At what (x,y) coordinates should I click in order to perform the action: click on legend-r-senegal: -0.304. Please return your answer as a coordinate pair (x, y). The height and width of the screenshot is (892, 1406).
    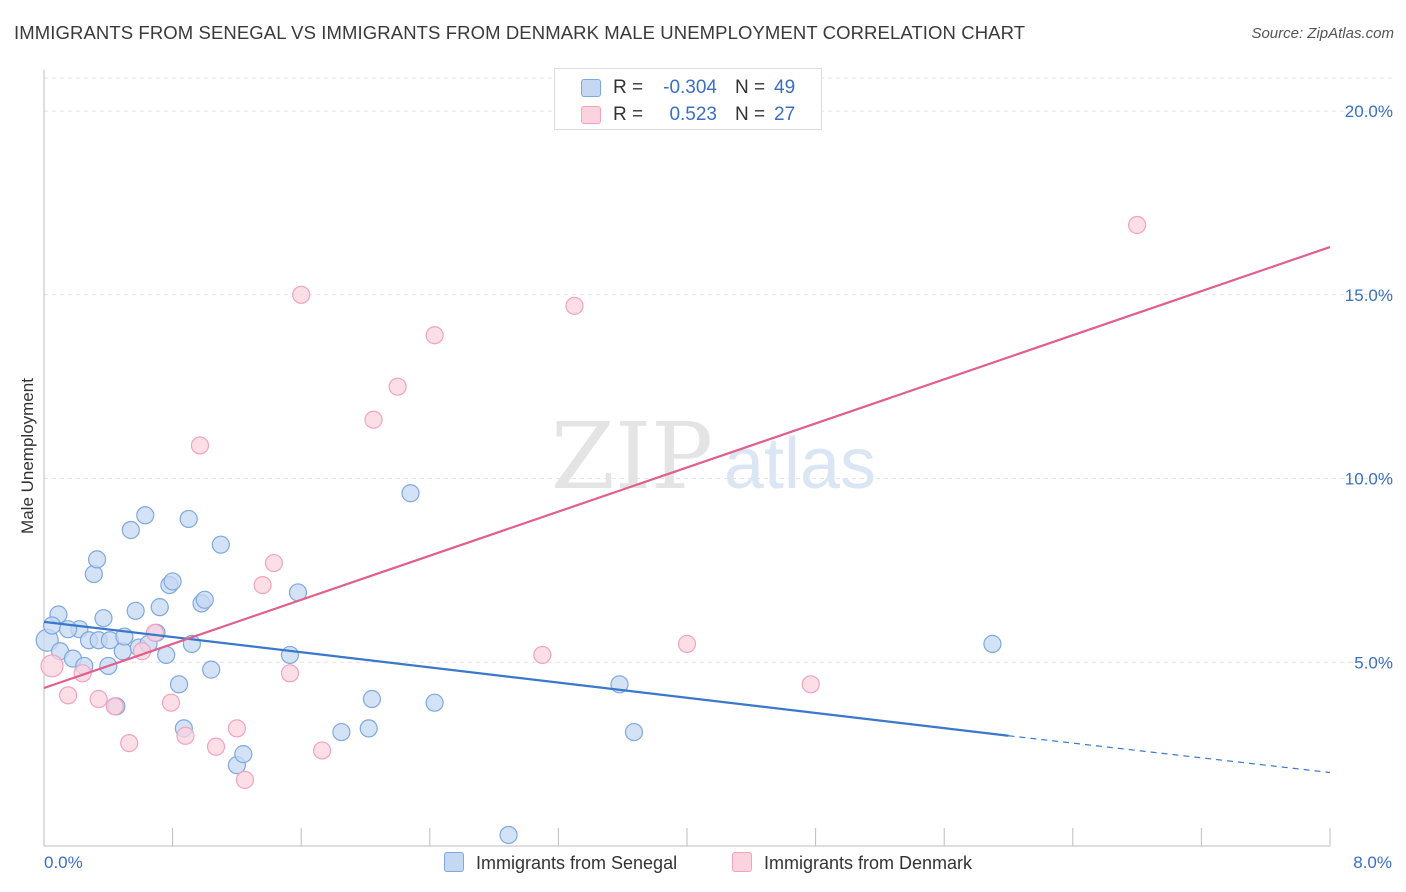
    Looking at the image, I should click on (690, 87).